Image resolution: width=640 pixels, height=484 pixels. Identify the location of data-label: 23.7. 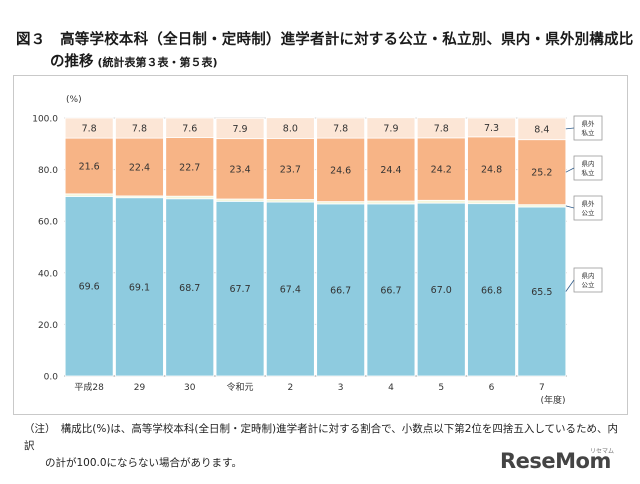
(290, 169).